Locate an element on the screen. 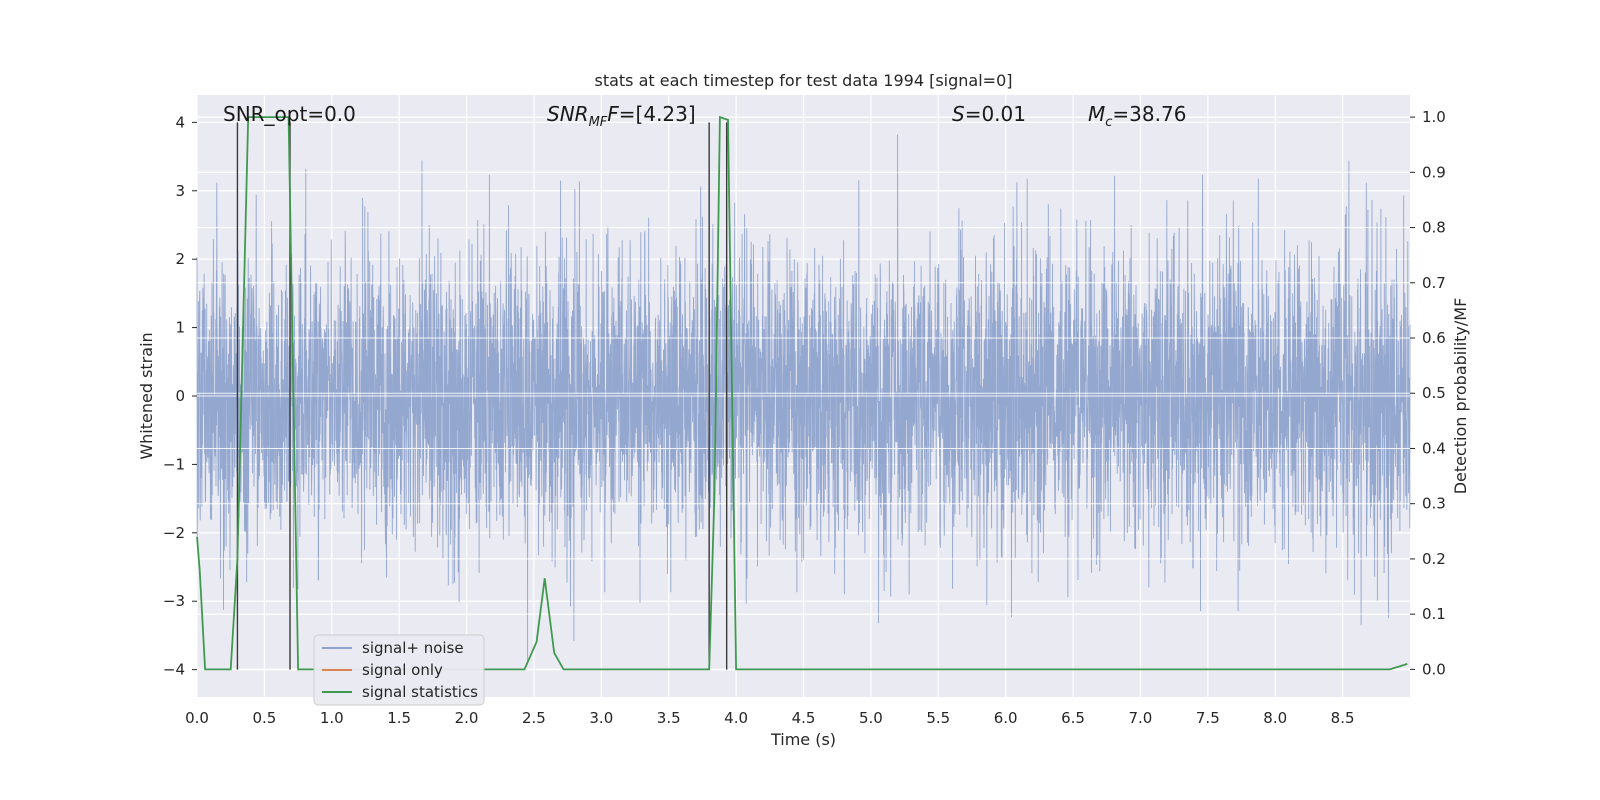 This screenshot has width=1600, height=800. right-y-tick-label: 0.9 is located at coordinates (1434, 172).